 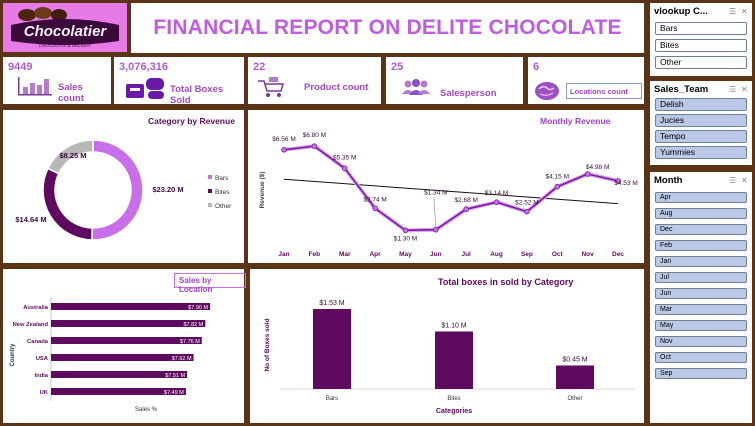 What do you see at coordinates (547, 91) in the screenshot?
I see `globe-icon` at bounding box center [547, 91].